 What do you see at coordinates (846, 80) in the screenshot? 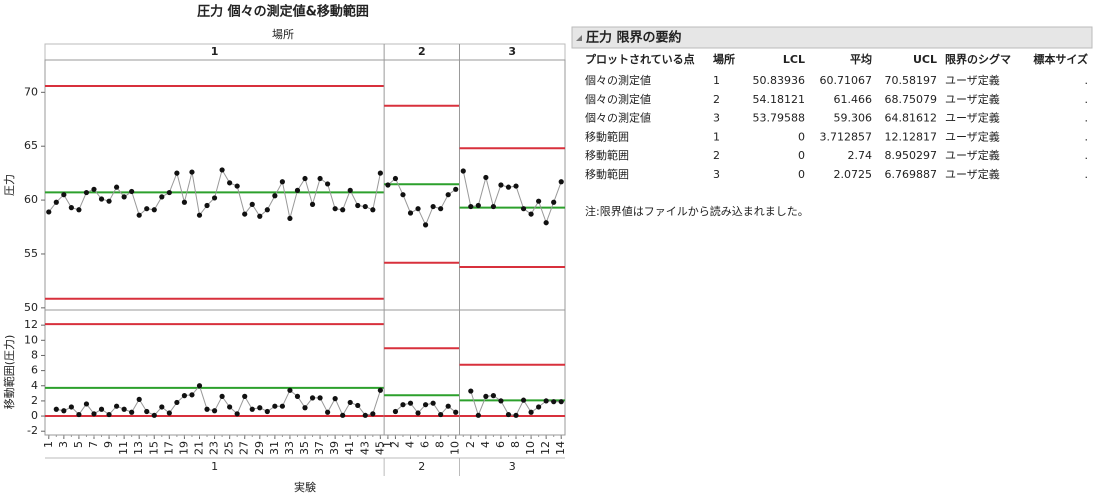
I see `table-cell: 60.71067` at bounding box center [846, 80].